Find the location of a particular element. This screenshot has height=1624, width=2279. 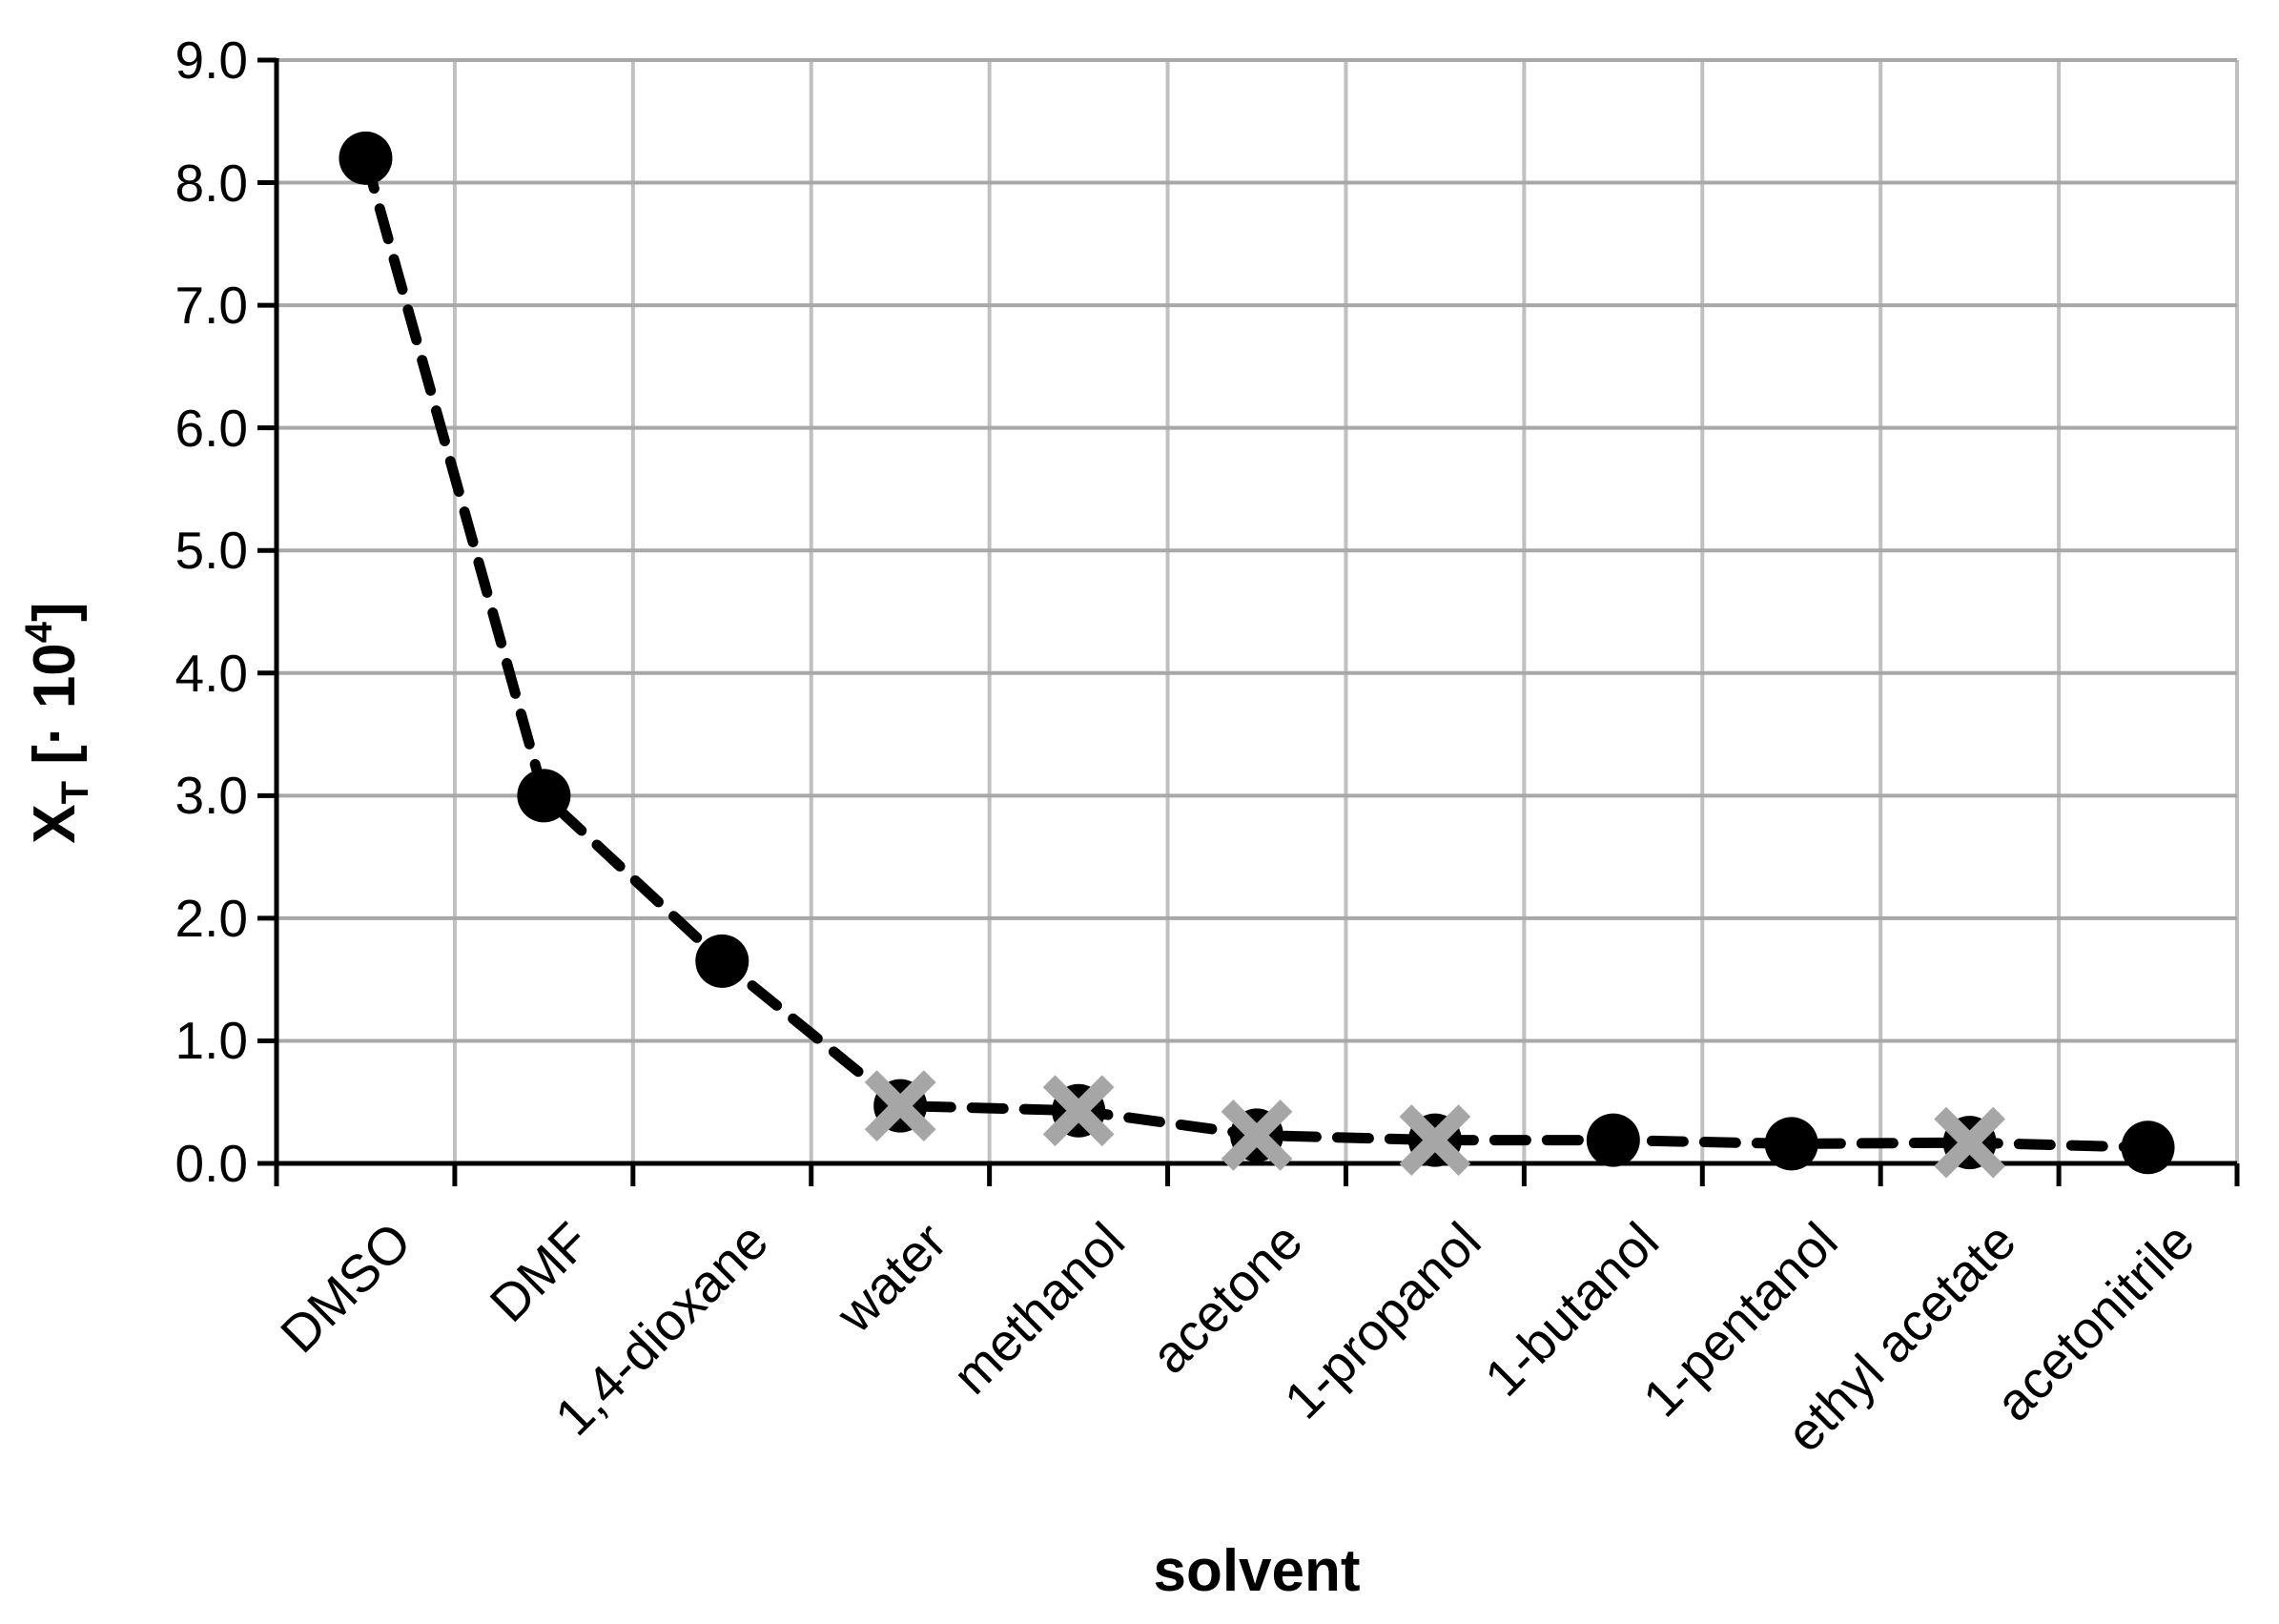

y-tick-label-8.0: 8.0 is located at coordinates (211, 183).